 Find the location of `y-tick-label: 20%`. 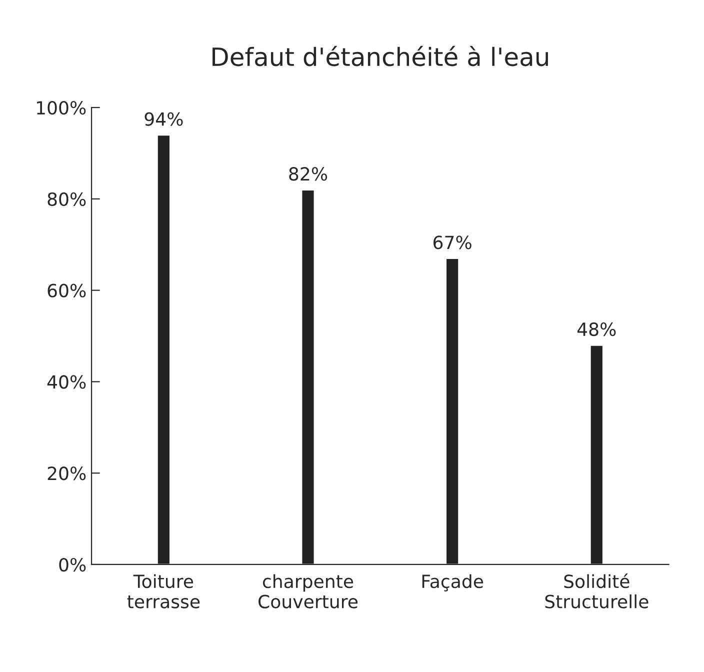

y-tick-label: 20% is located at coordinates (67, 473).